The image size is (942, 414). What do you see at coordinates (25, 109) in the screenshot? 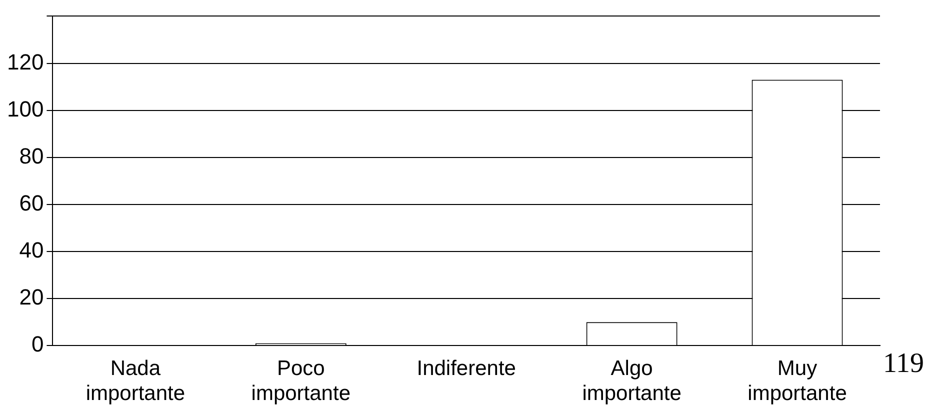
I see `y-tick-label: 100` at bounding box center [25, 109].